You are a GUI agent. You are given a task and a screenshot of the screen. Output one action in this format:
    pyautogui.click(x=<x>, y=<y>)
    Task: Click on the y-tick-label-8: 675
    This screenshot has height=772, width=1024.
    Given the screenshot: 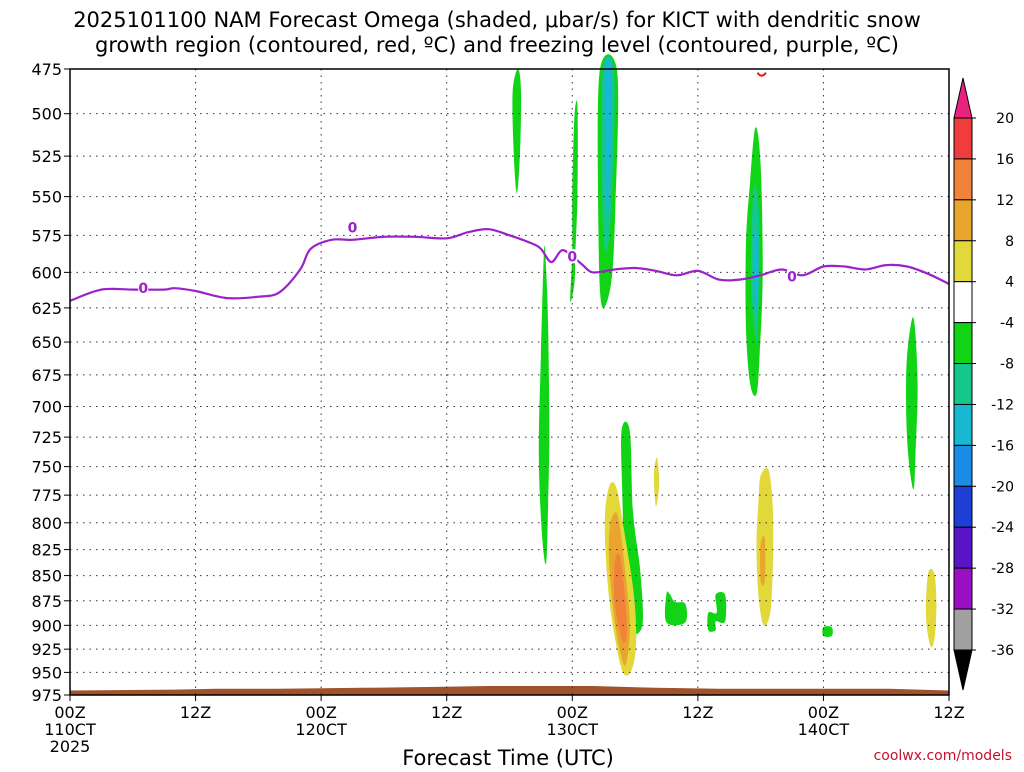 What is the action you would take?
    pyautogui.click(x=46, y=375)
    